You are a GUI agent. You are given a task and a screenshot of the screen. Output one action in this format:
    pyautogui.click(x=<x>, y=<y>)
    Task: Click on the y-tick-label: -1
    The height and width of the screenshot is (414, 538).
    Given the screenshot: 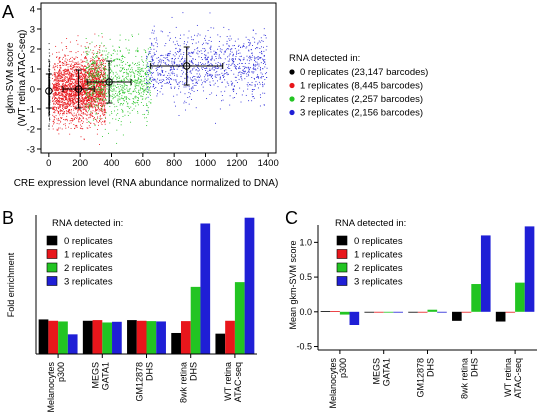 What is the action you would take?
    pyautogui.click(x=31, y=110)
    